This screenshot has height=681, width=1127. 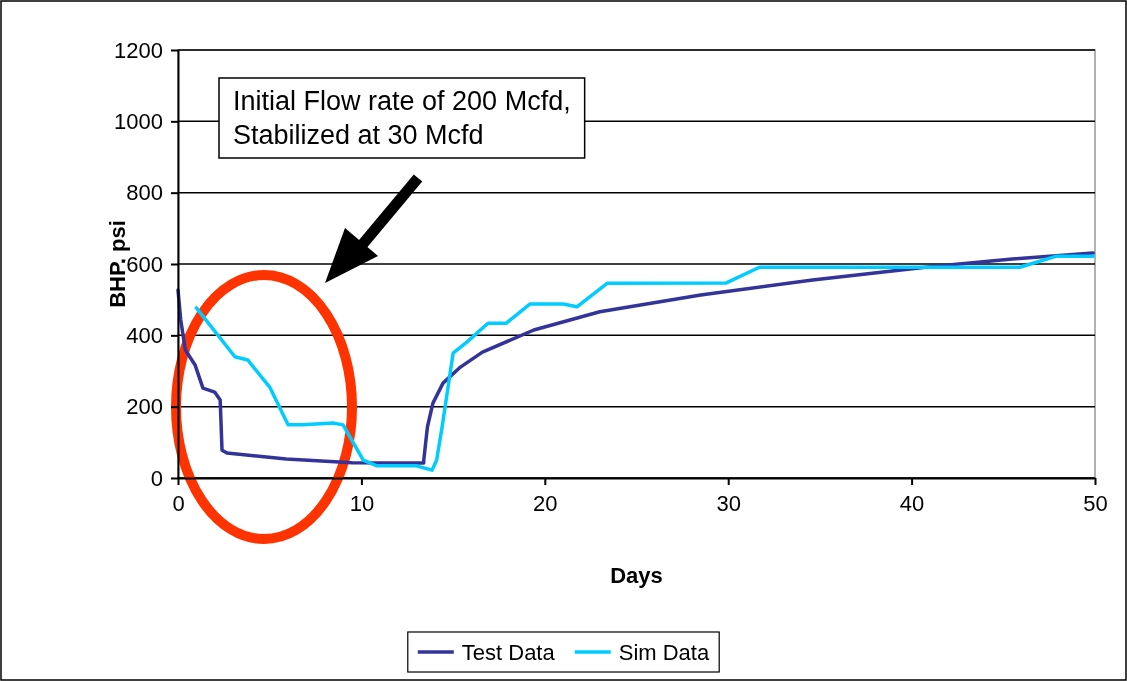 What do you see at coordinates (664, 652) in the screenshot?
I see `legend-label: Sim Data` at bounding box center [664, 652].